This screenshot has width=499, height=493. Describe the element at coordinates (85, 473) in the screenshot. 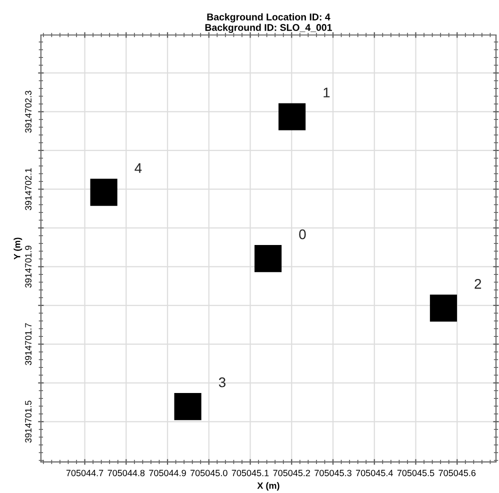

I see `x-tick-label: 705044.7` at that location.